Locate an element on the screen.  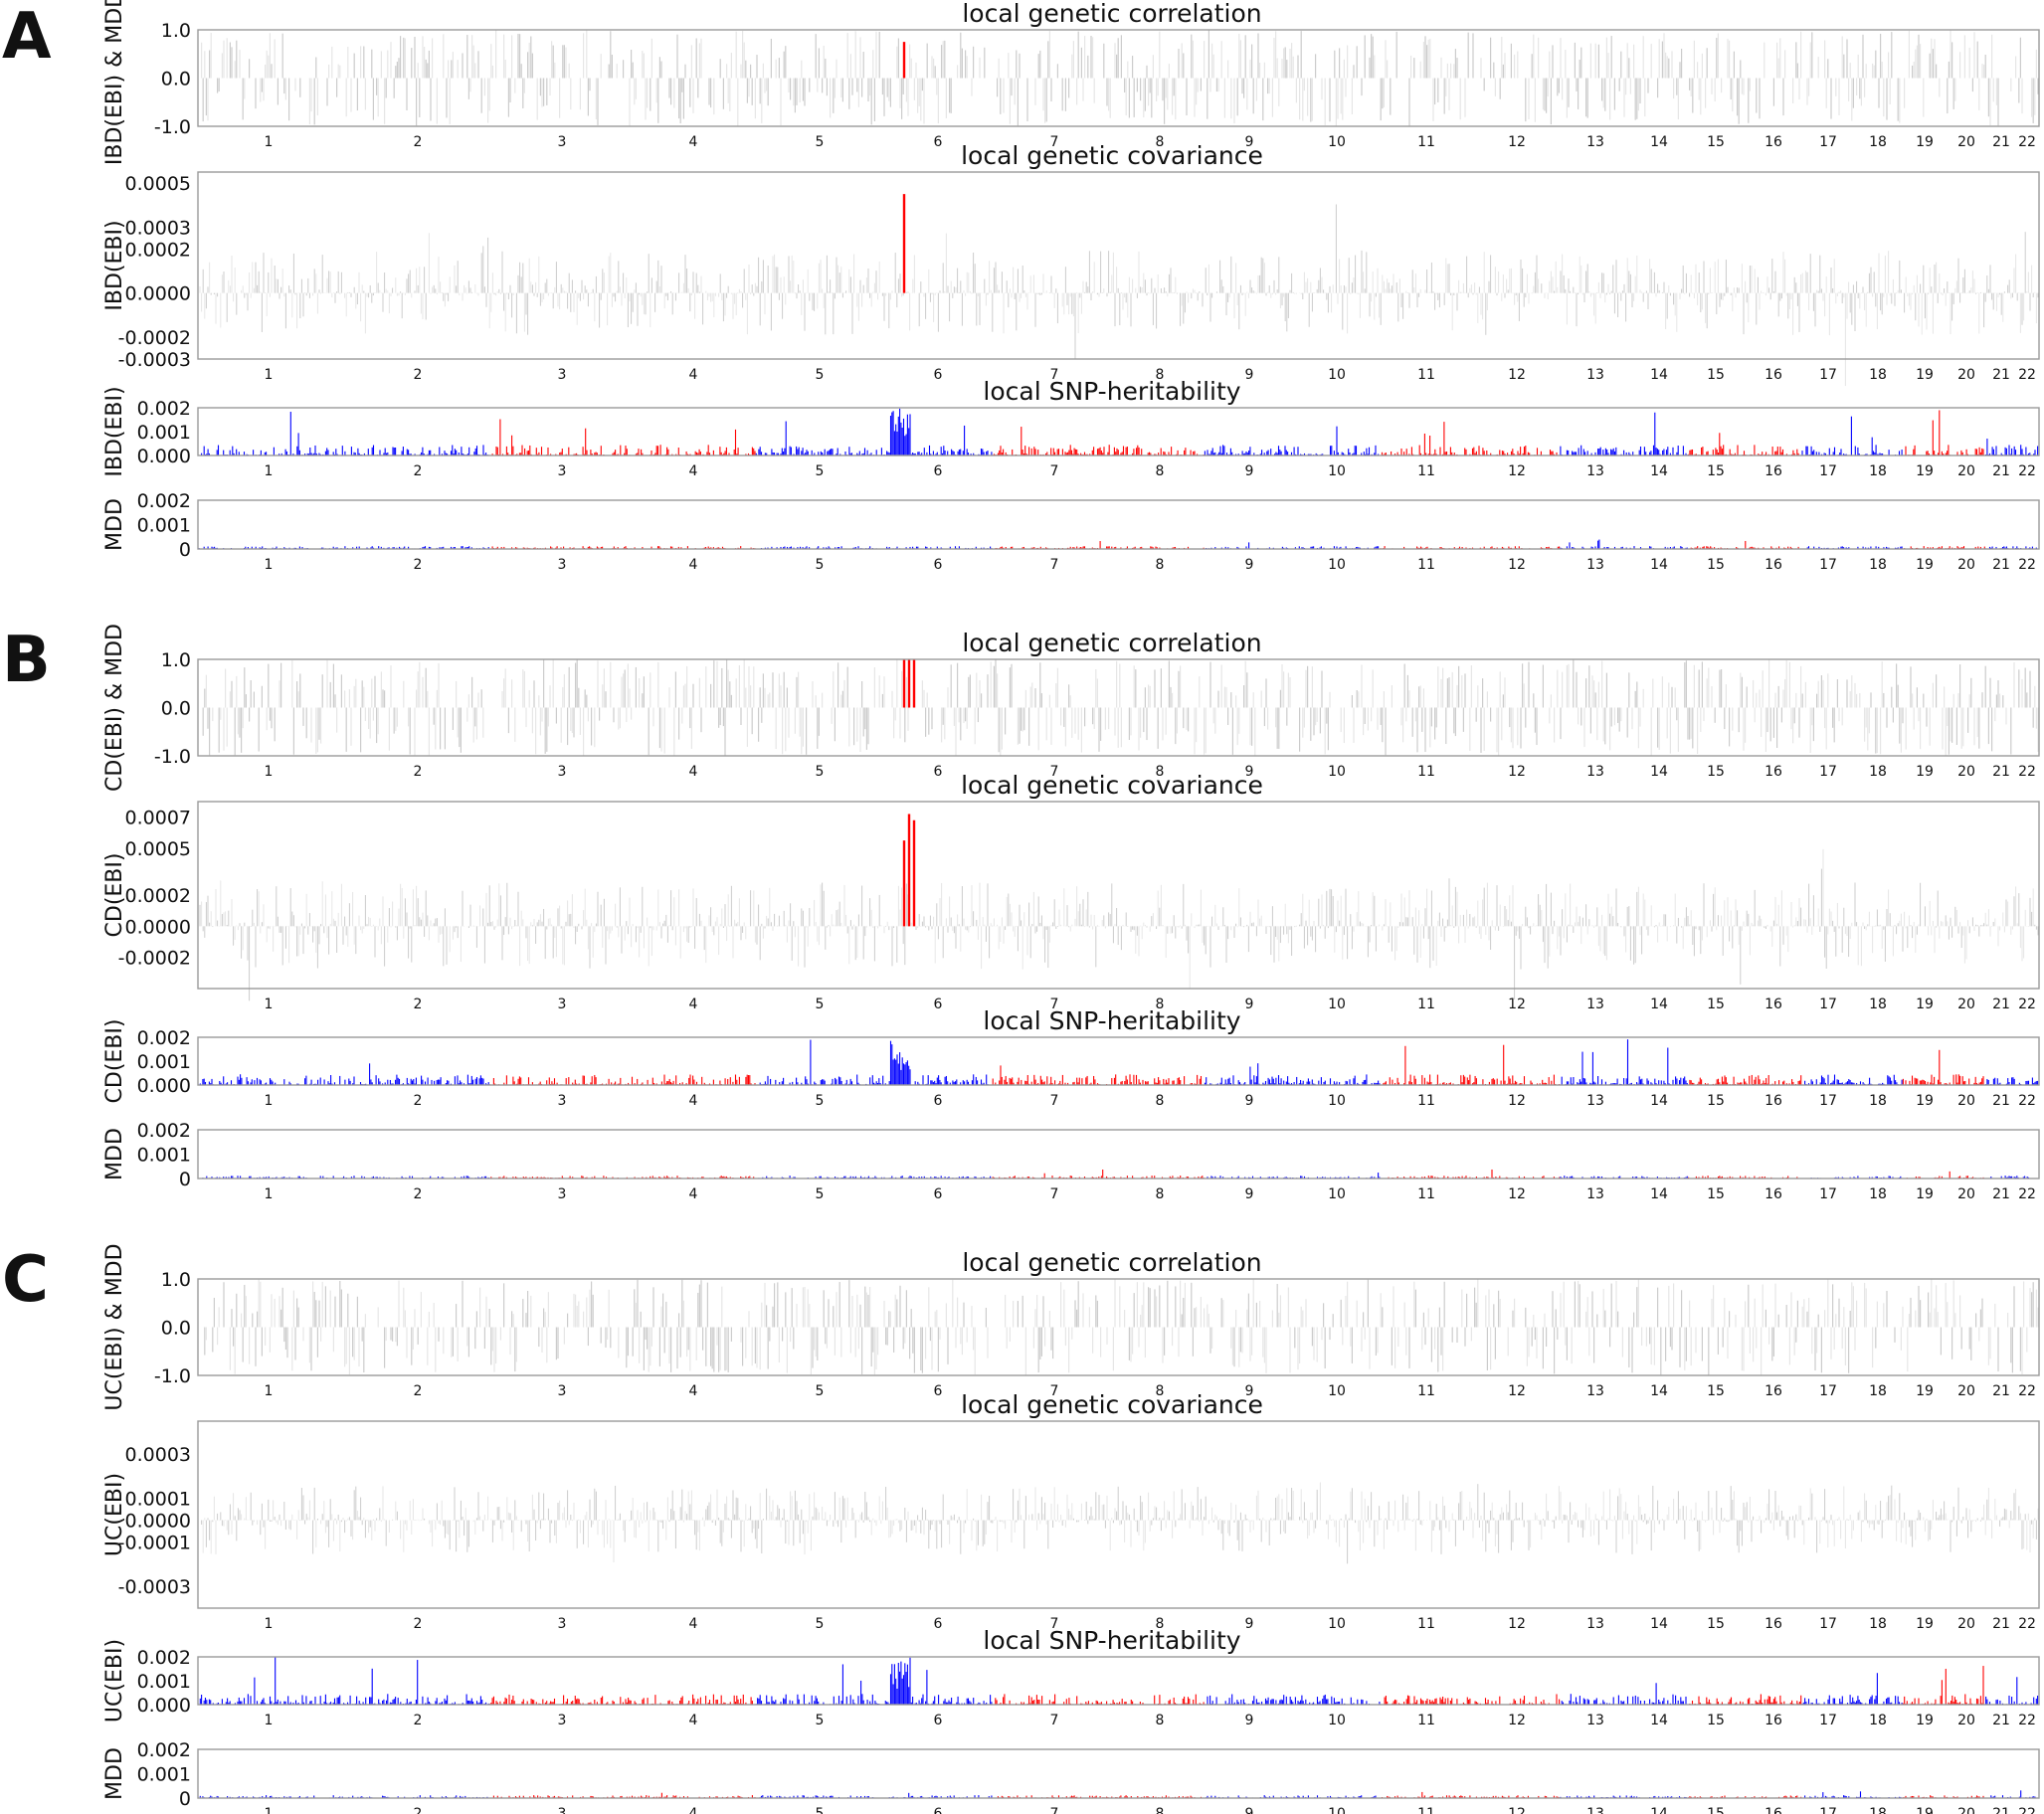
subplot-title: local genetic correlation is located at coordinates (1111, 14).